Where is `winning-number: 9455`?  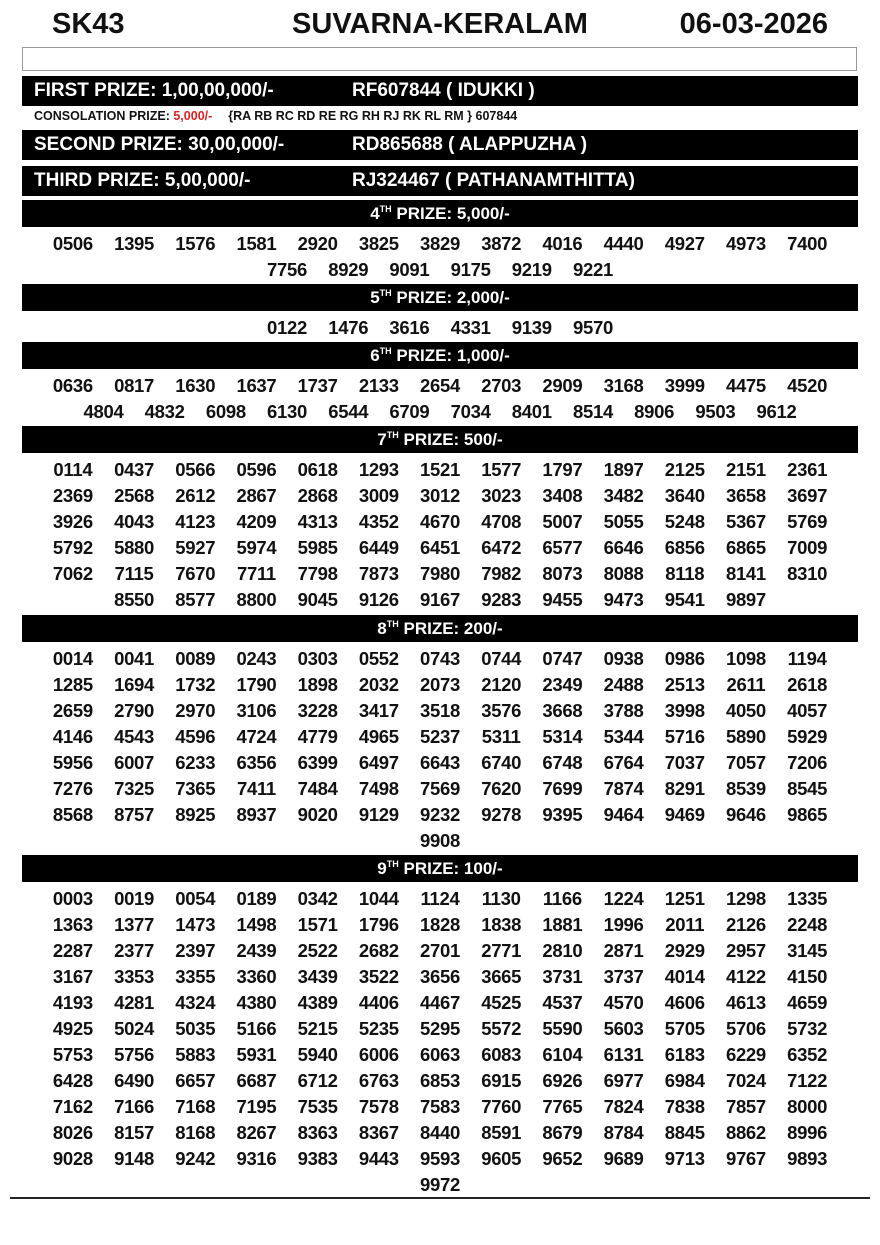
winning-number: 9455 is located at coordinates (562, 599).